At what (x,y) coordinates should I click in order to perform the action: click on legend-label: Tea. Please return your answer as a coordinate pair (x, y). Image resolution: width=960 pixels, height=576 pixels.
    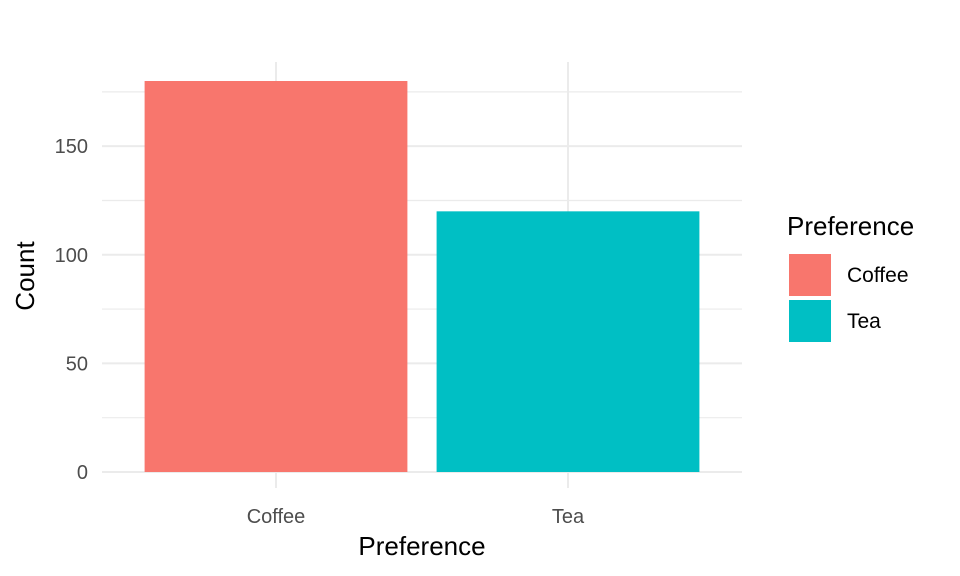
    Looking at the image, I should click on (864, 321).